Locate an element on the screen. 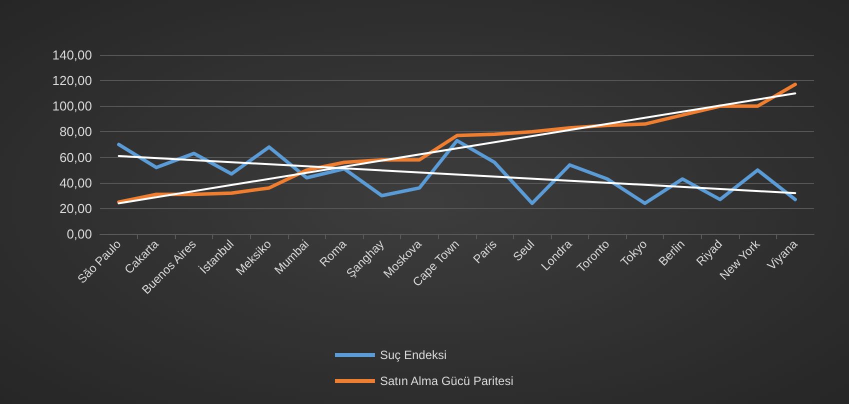  y-tick-label: 140,00 is located at coordinates (72, 55).